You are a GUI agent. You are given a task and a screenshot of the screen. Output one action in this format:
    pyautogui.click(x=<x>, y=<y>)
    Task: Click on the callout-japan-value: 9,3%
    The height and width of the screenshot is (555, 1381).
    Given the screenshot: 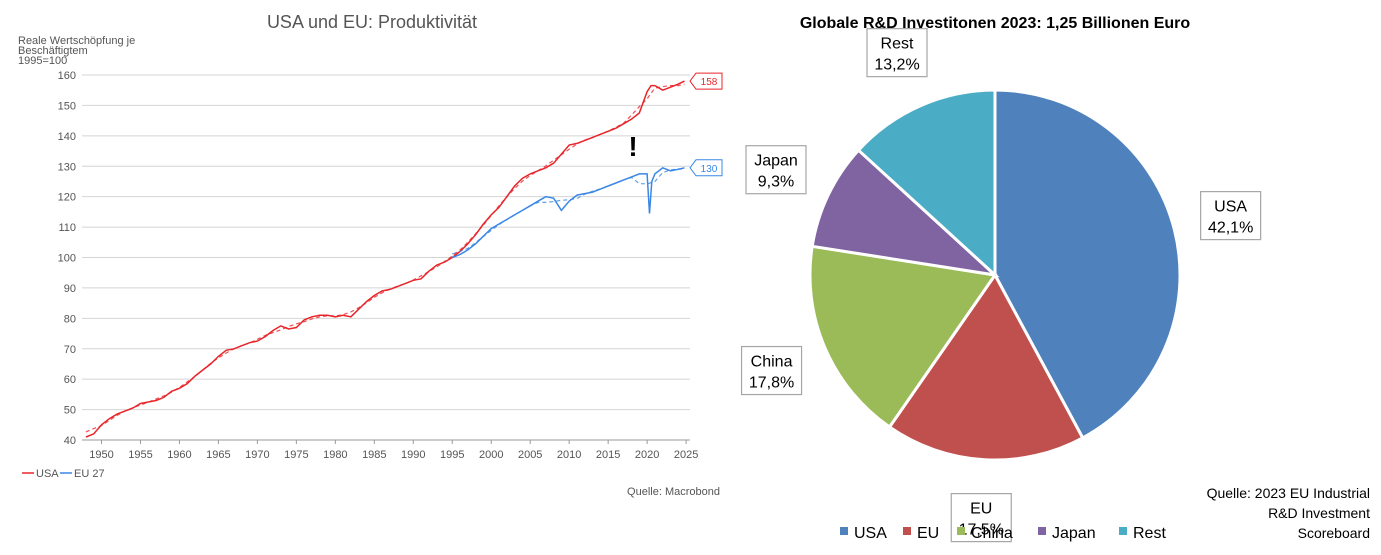 What is the action you would take?
    pyautogui.click(x=776, y=182)
    